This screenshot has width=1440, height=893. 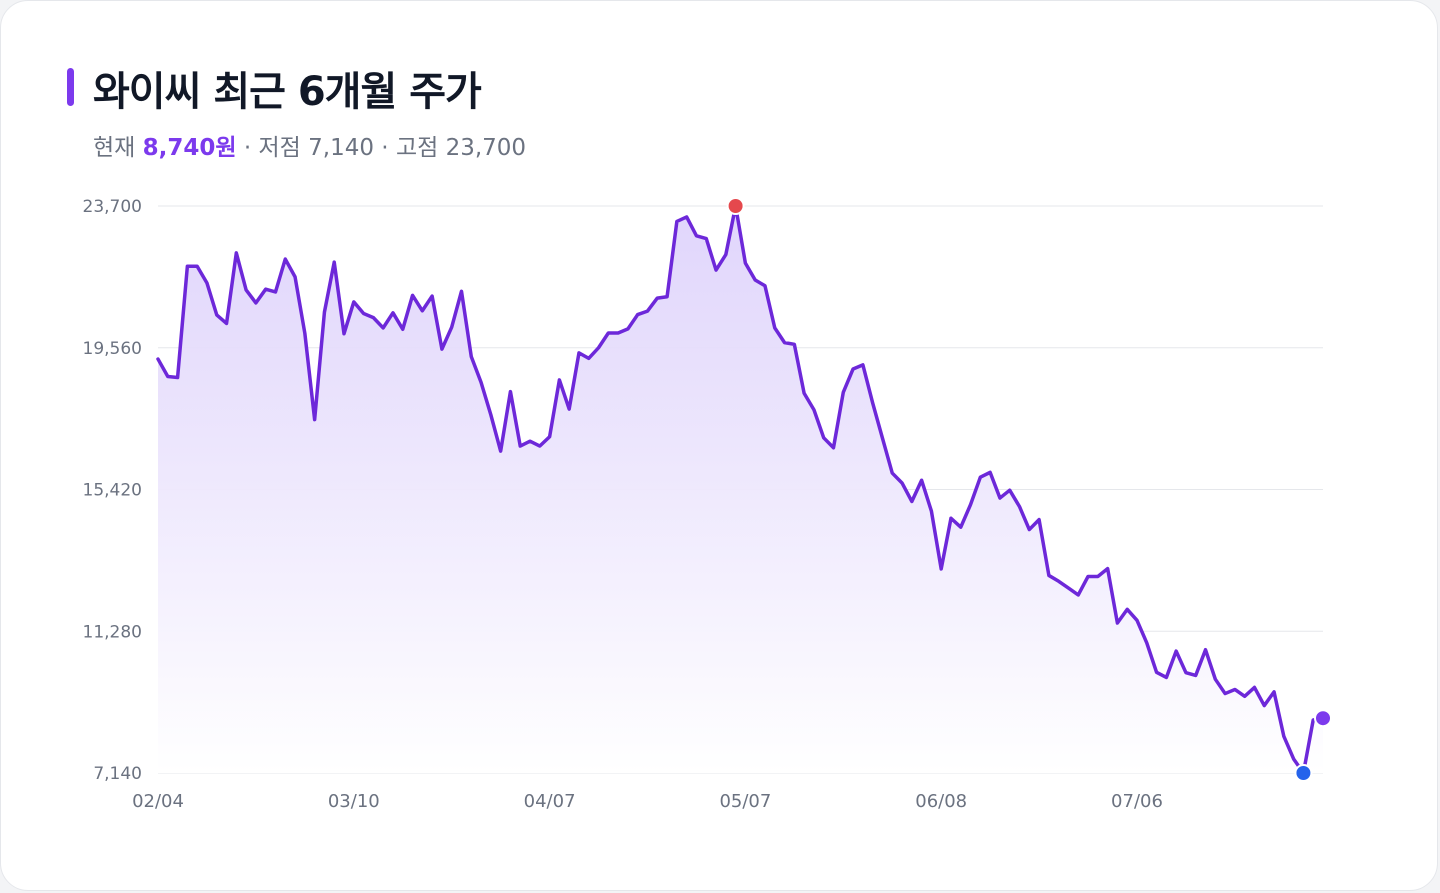 I want to click on title-accent-bar, so click(x=70, y=87).